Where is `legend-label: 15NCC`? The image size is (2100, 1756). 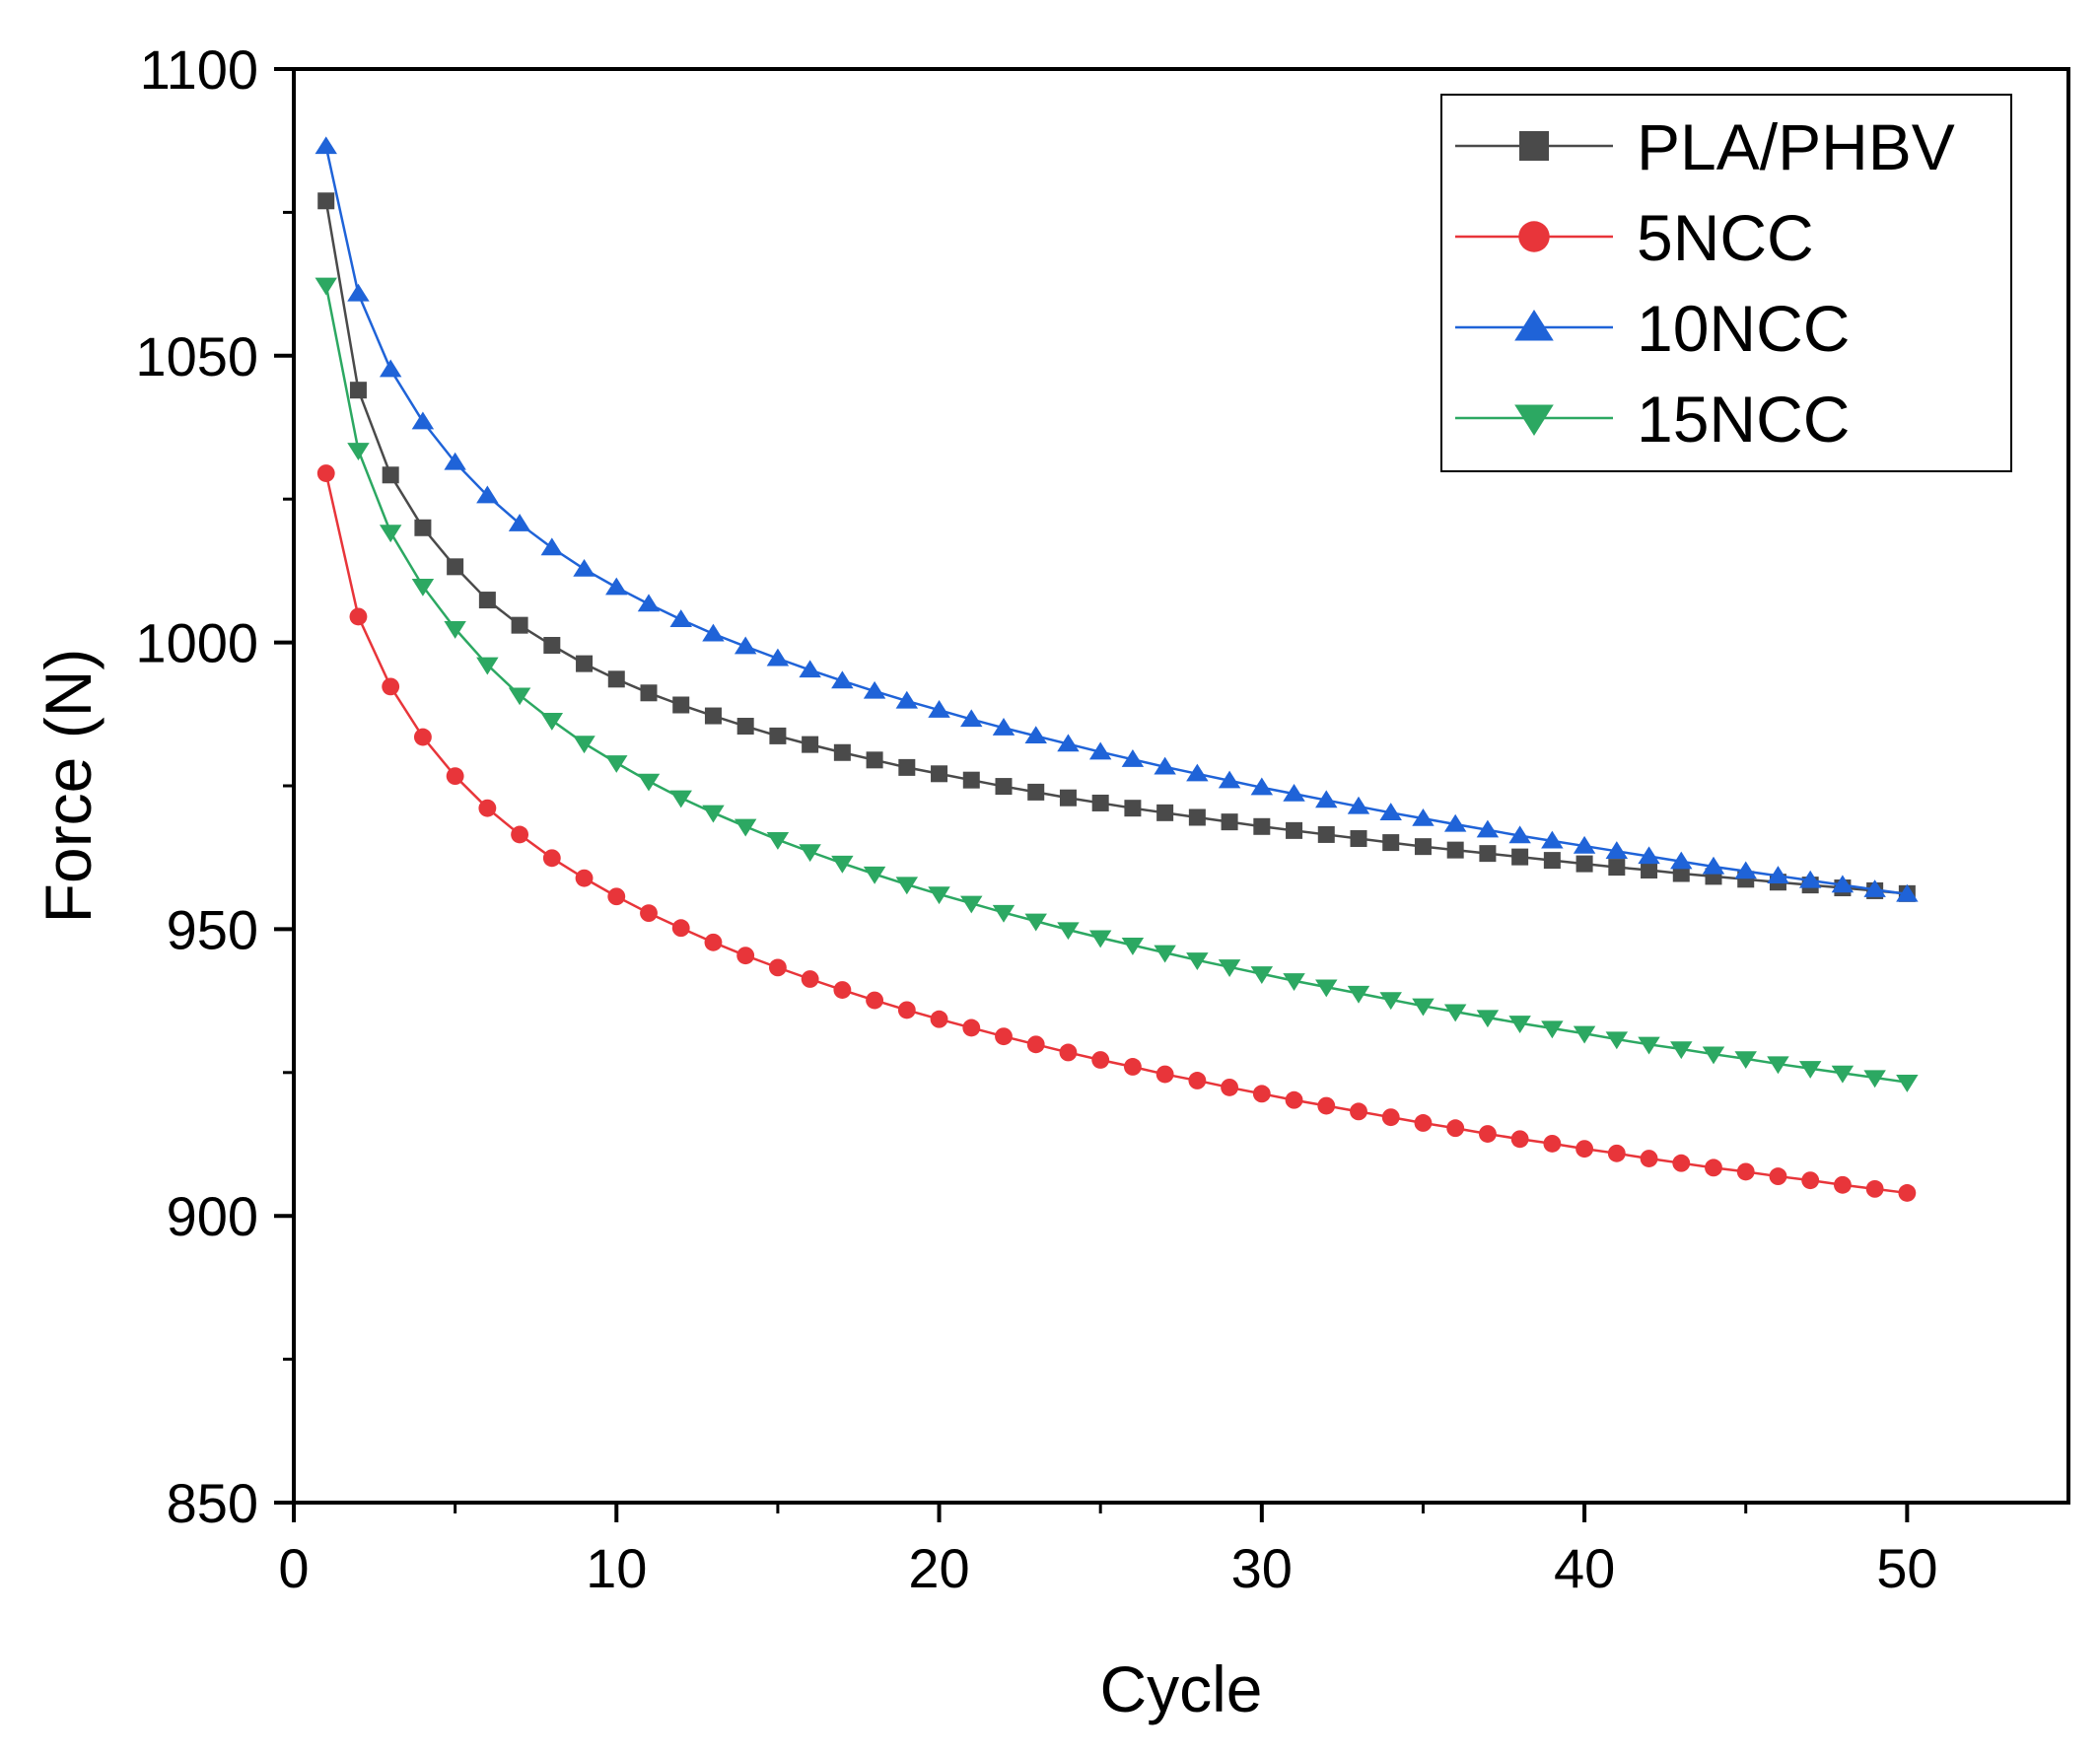 legend-label: 15NCC is located at coordinates (1743, 419).